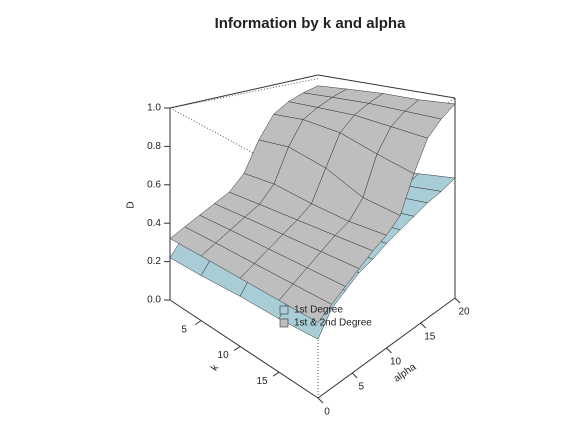 The image size is (576, 432). What do you see at coordinates (361, 387) in the screenshot?
I see `y-tick-label: 5` at bounding box center [361, 387].